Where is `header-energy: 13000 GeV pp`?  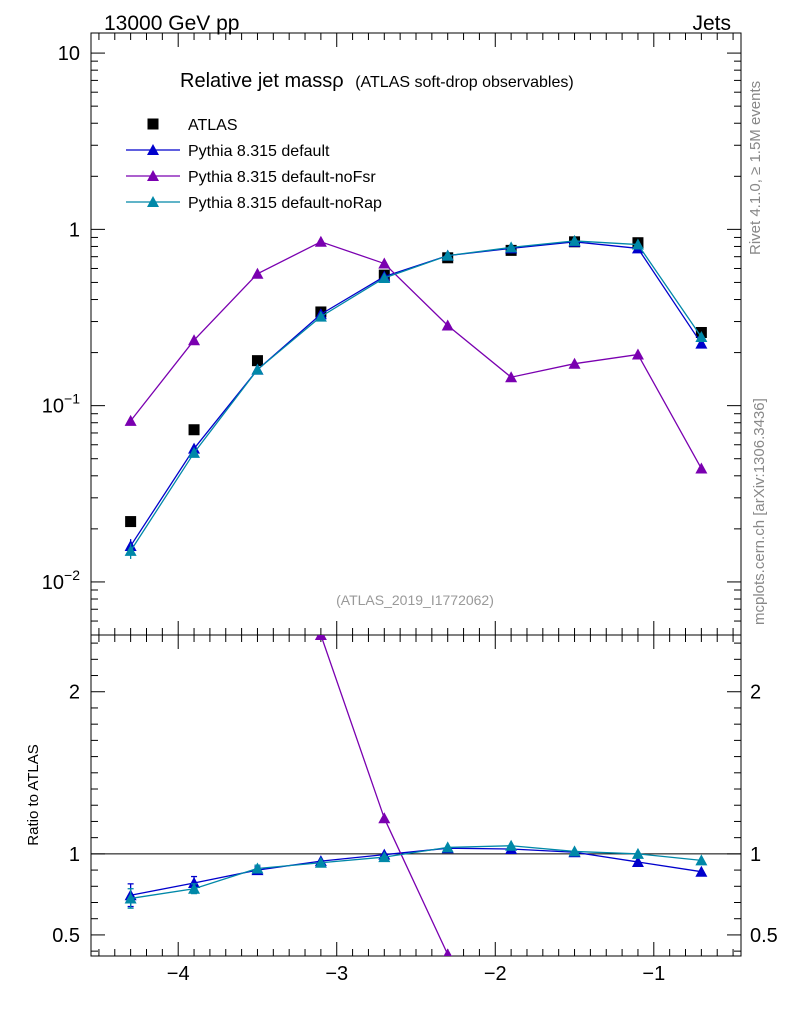 header-energy: 13000 GeV pp is located at coordinates (171, 23).